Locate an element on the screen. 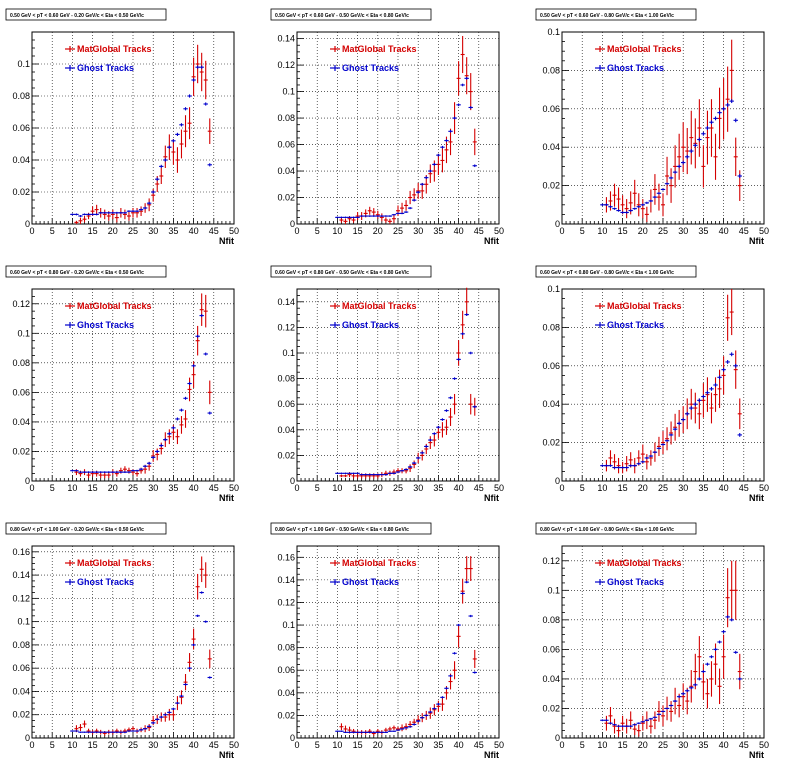  x-tick-label: 10 is located at coordinates (602, 488).